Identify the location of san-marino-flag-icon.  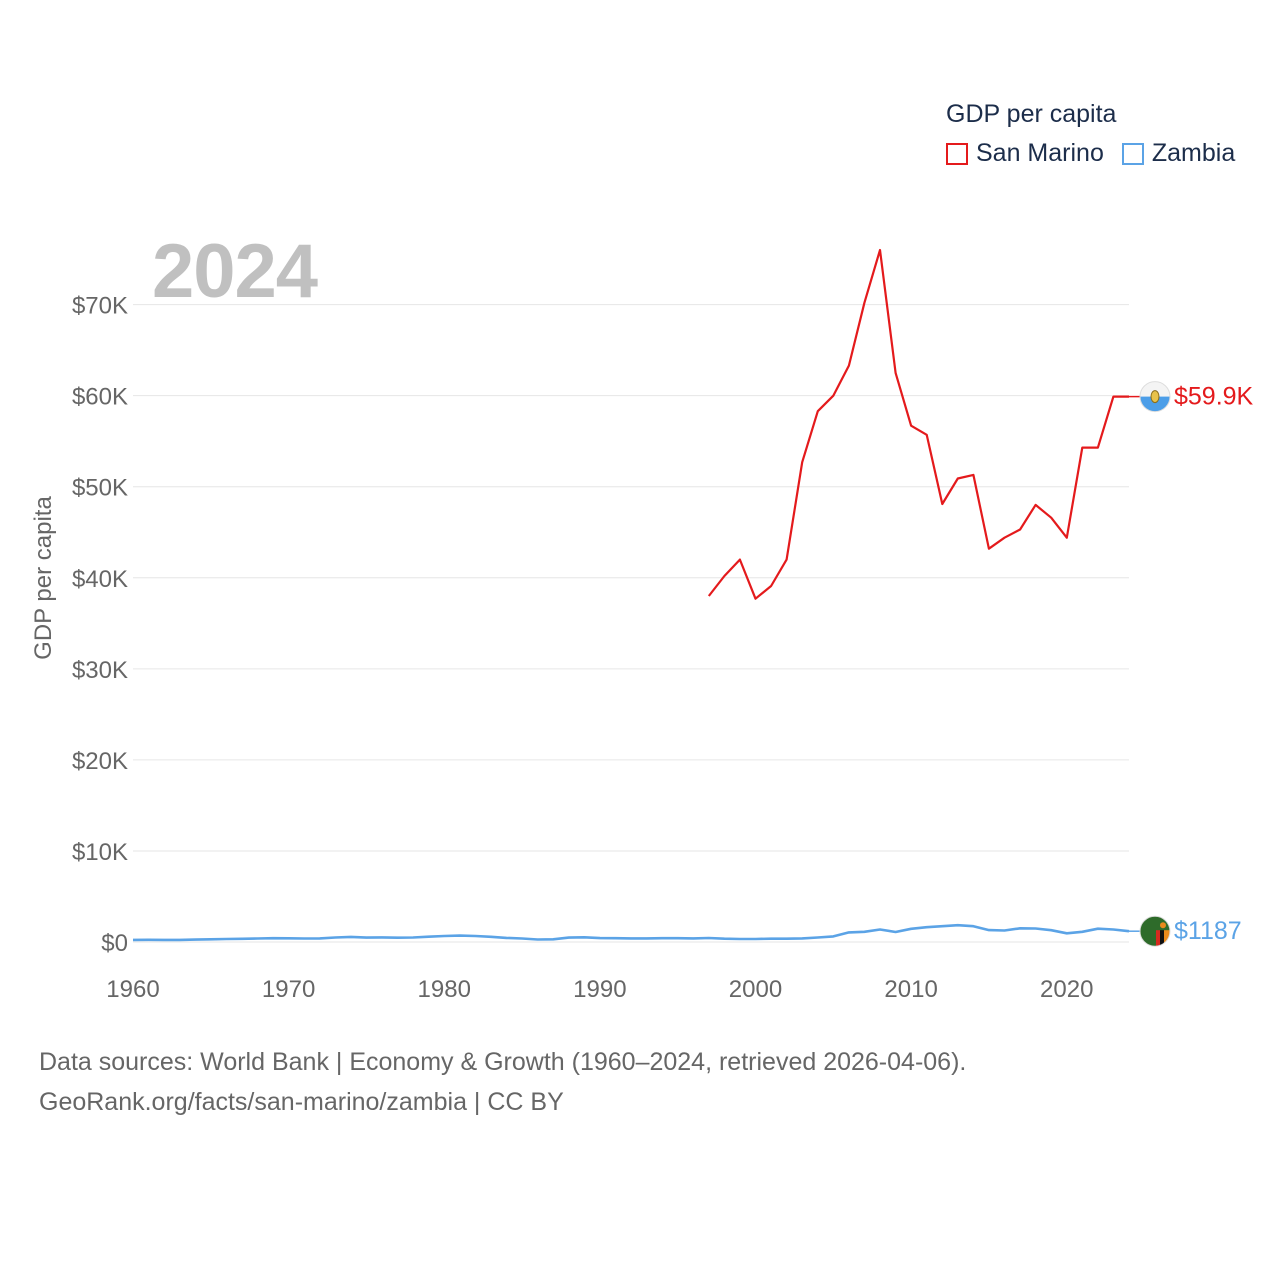
(1155, 397).